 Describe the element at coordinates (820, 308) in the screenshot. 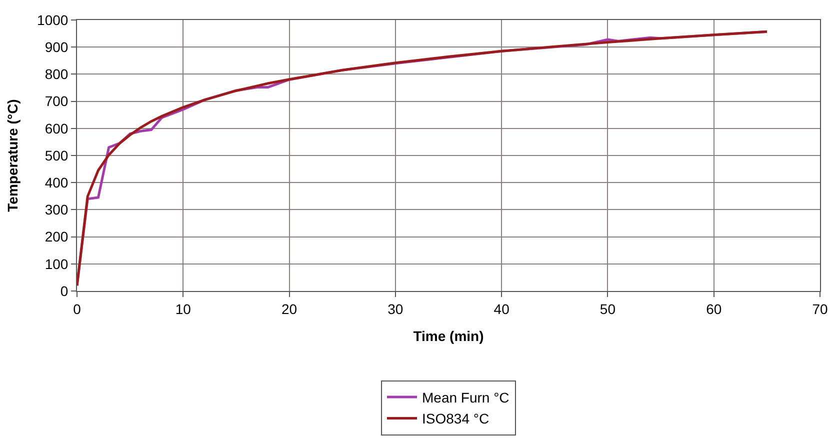

I see `x-tick-label: 70` at that location.